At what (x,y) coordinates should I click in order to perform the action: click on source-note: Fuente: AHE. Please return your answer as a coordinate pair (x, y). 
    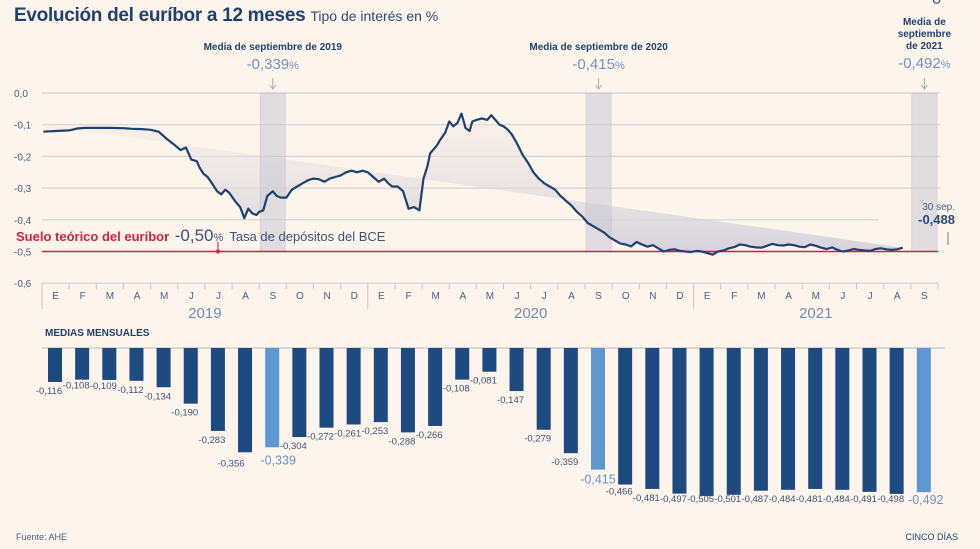
    Looking at the image, I should click on (42, 537).